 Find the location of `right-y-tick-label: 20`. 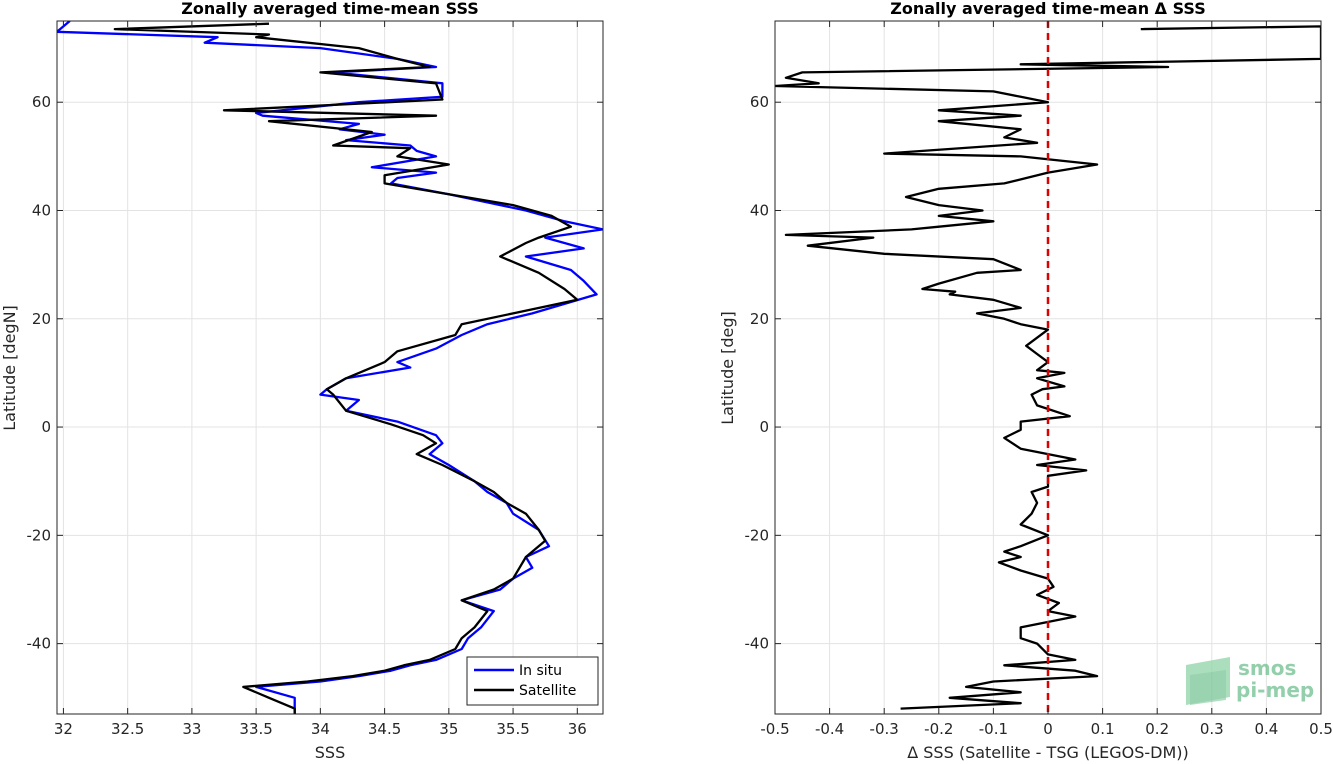

right-y-tick-label: 20 is located at coordinates (759, 319).